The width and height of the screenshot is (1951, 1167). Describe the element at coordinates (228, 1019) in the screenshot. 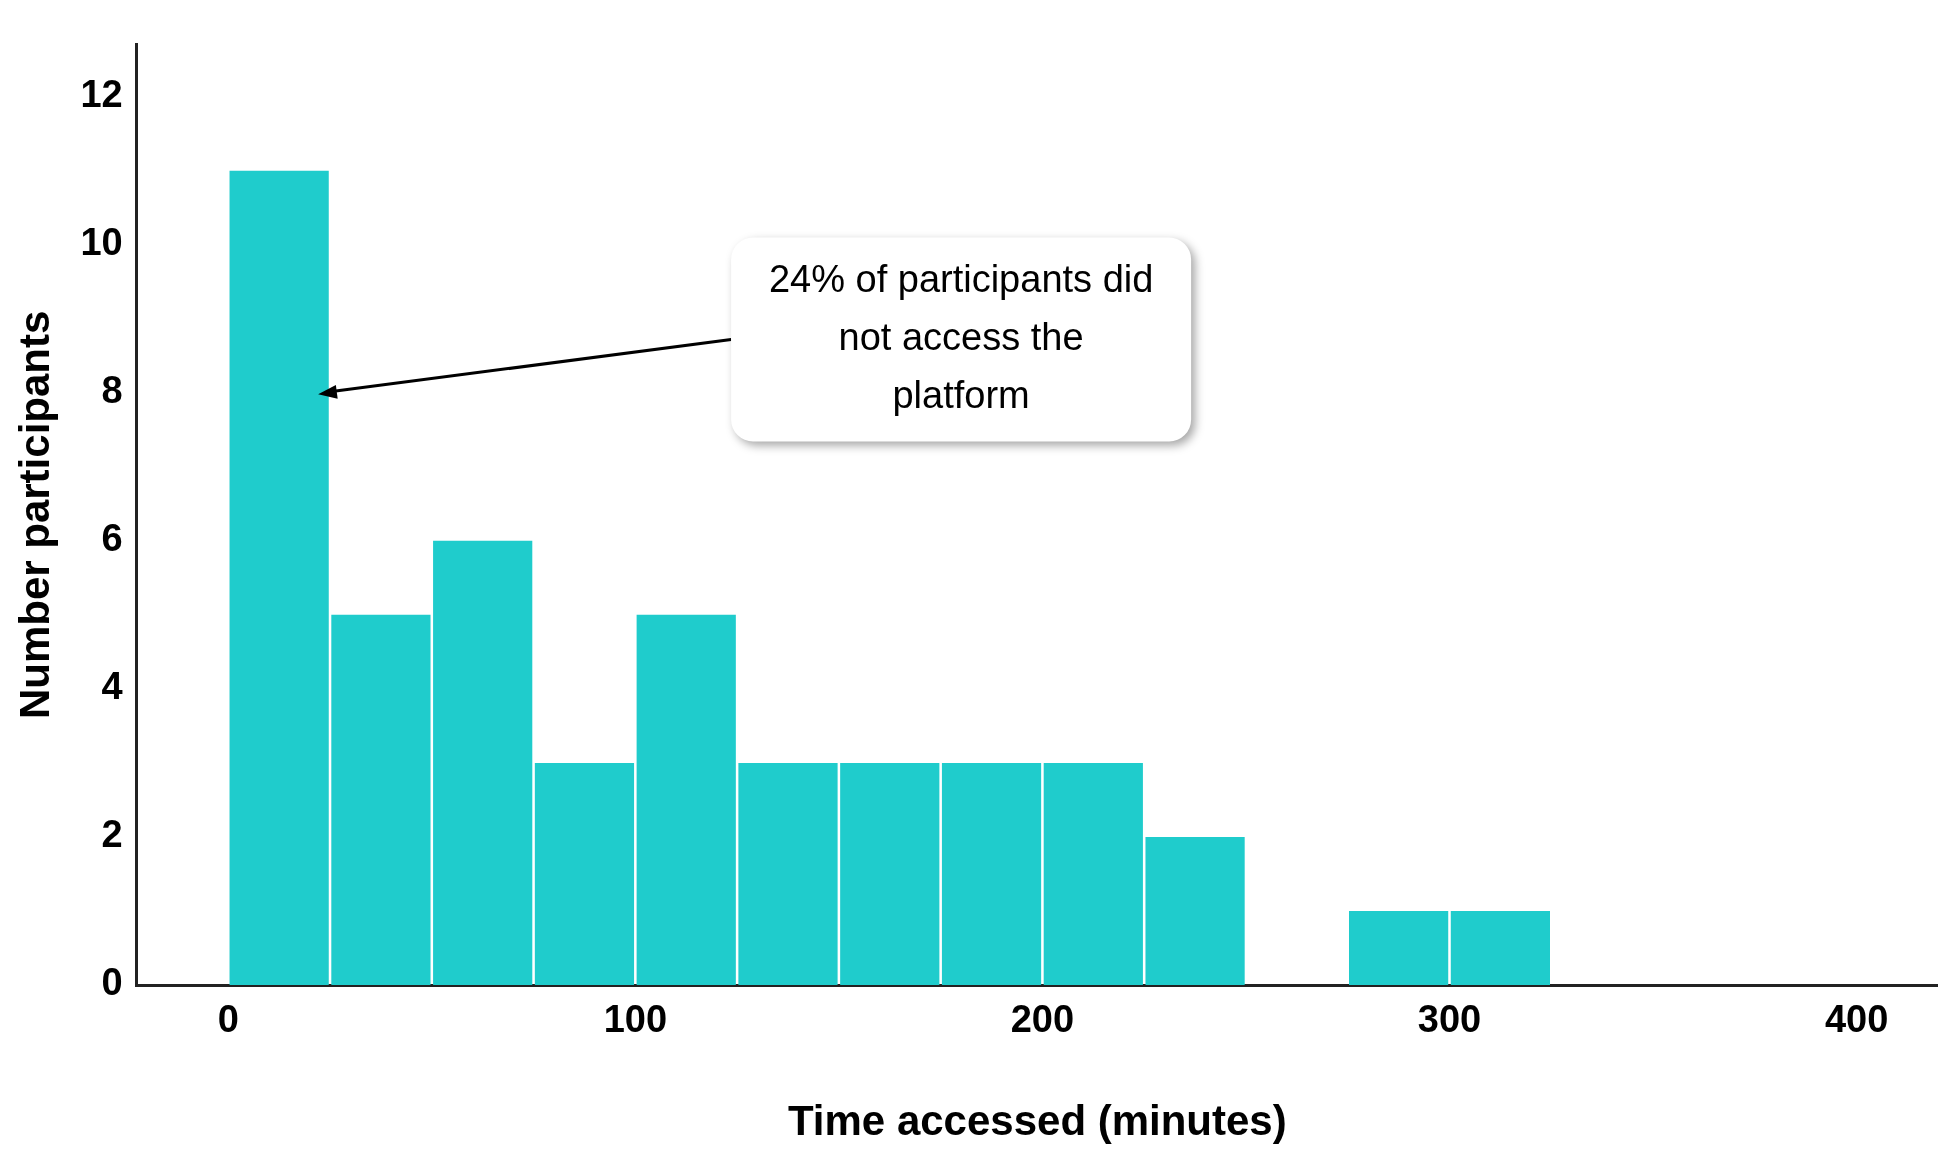

I see `x-tick-label: 0` at that location.